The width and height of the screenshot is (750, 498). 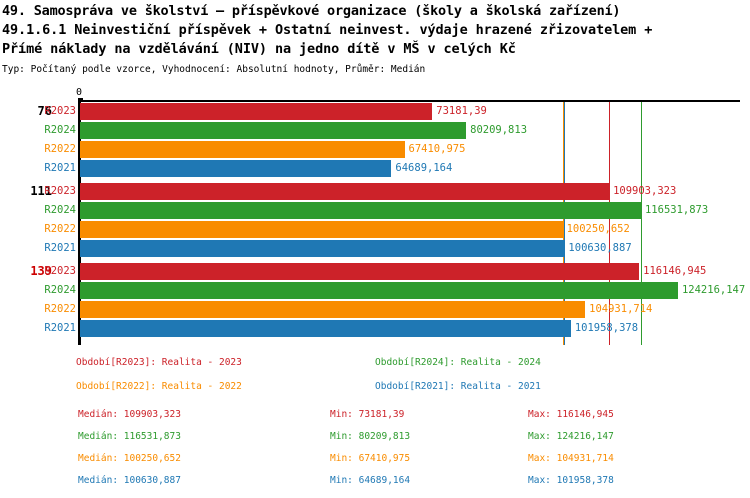 What do you see at coordinates (370, 480) in the screenshot?
I see `stat-min: Min: 64689,164` at bounding box center [370, 480].